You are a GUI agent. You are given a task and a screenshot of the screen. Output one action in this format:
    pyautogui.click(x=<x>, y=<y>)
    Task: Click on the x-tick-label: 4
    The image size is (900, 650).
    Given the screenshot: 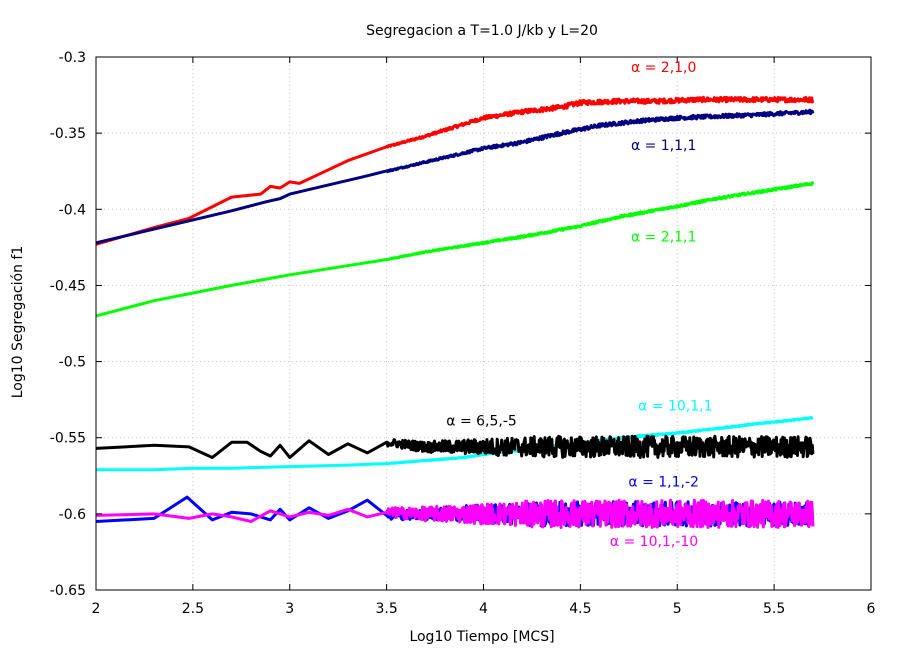 What is the action you would take?
    pyautogui.click(x=483, y=609)
    